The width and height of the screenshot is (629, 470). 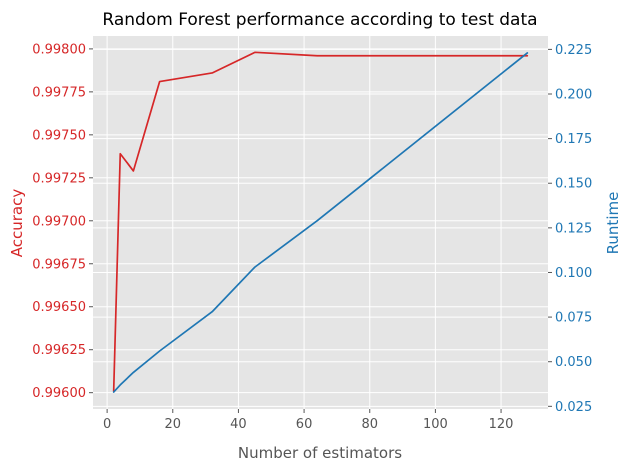 I want to click on right-tick-label: 0.150, so click(x=573, y=184).